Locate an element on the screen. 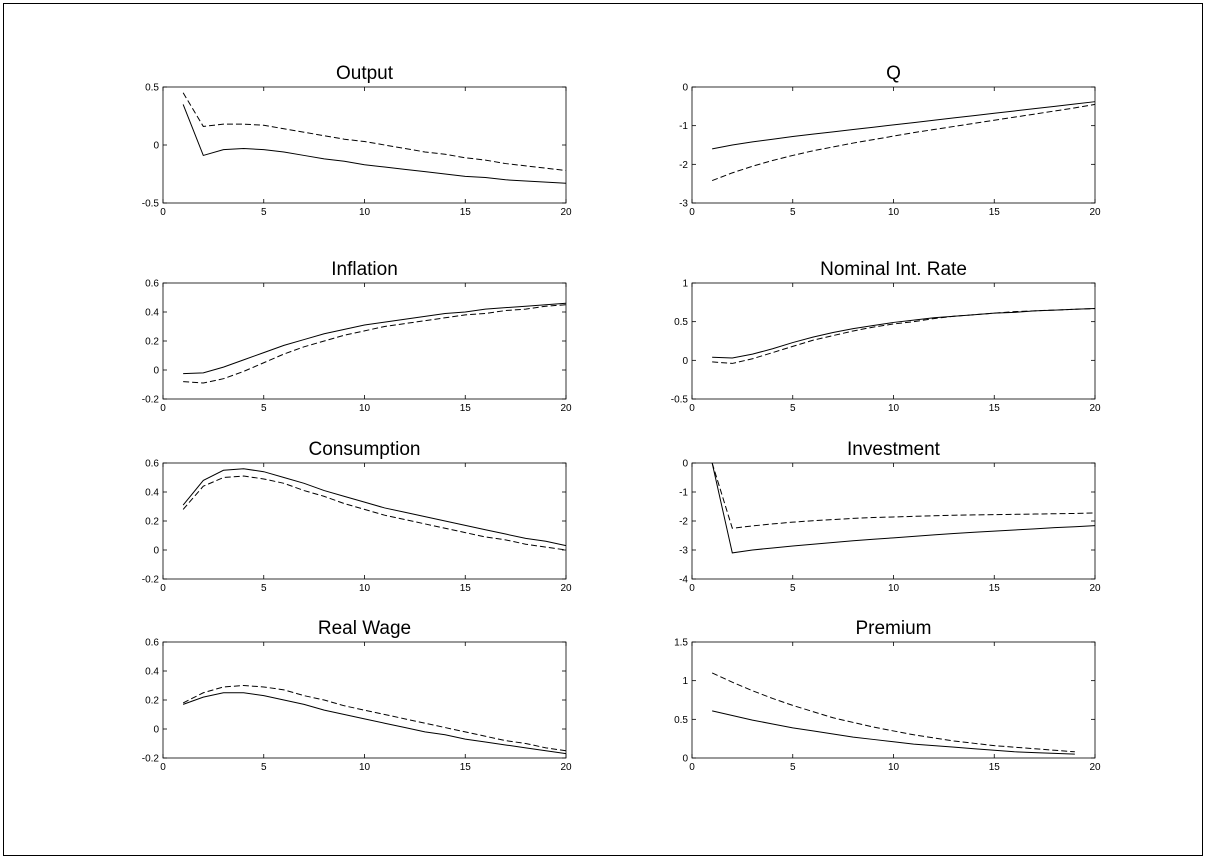  panel-title: Premium is located at coordinates (893, 628).